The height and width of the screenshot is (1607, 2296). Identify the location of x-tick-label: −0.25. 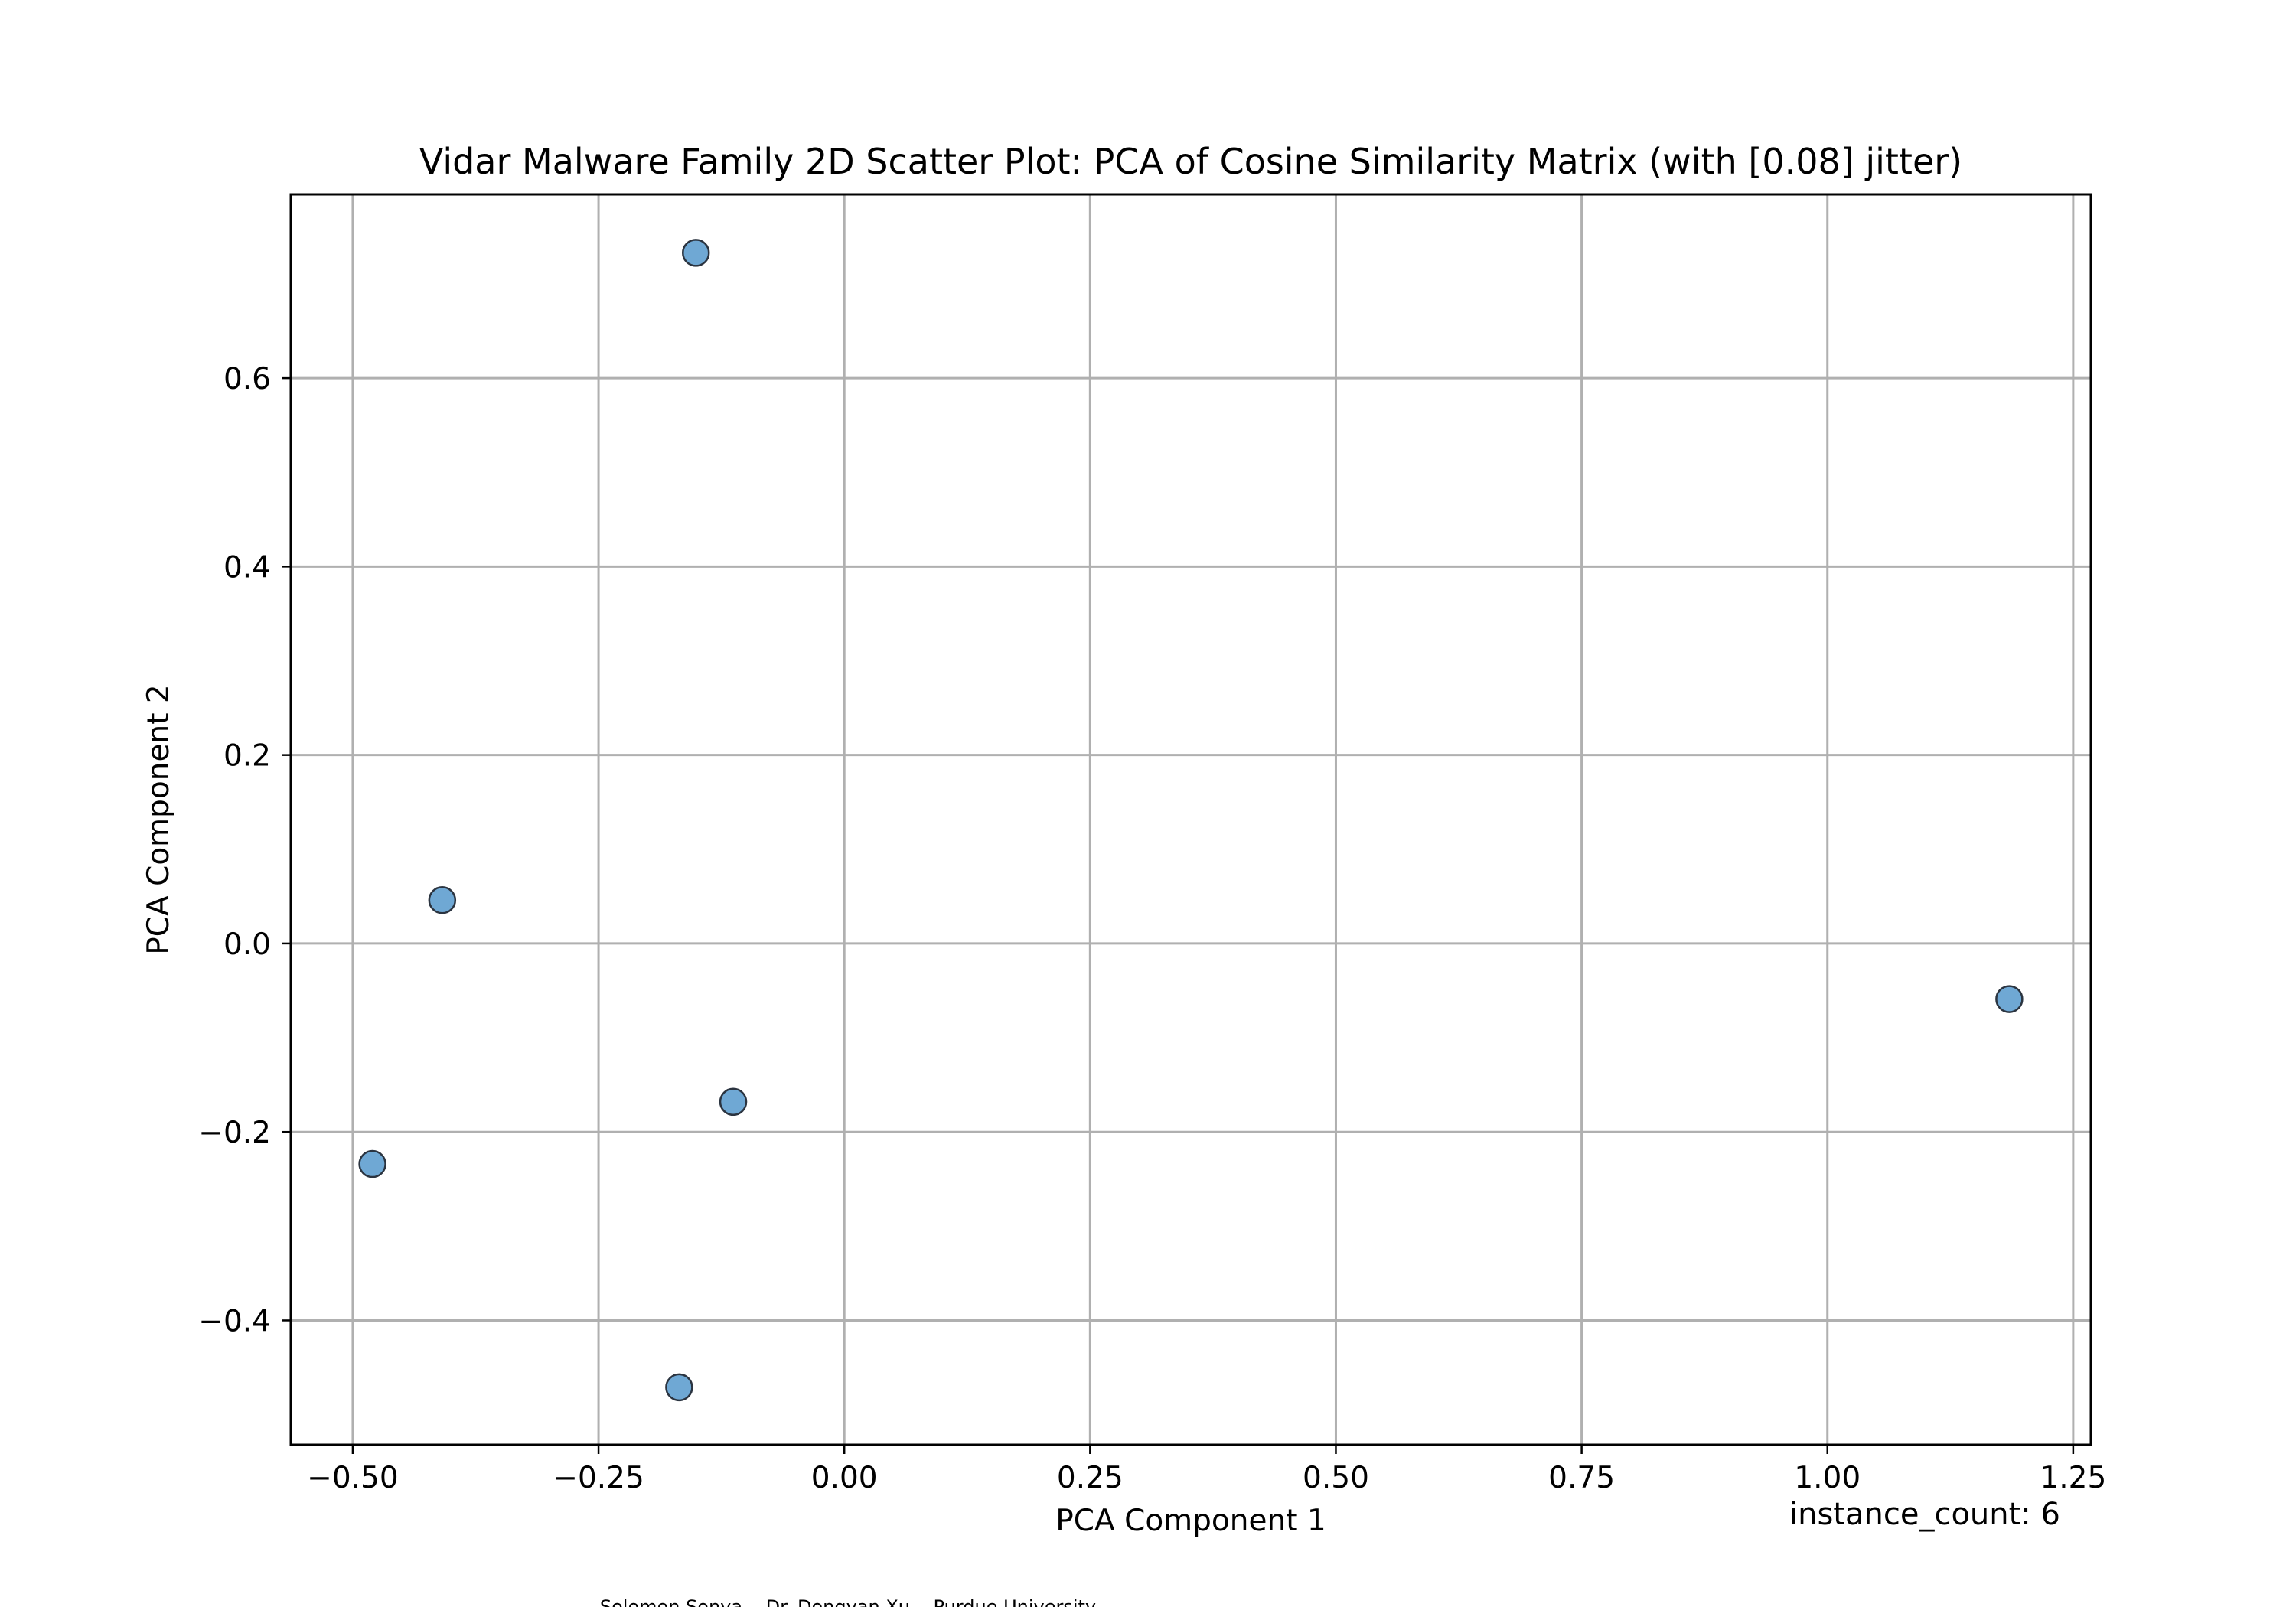
(598, 1478).